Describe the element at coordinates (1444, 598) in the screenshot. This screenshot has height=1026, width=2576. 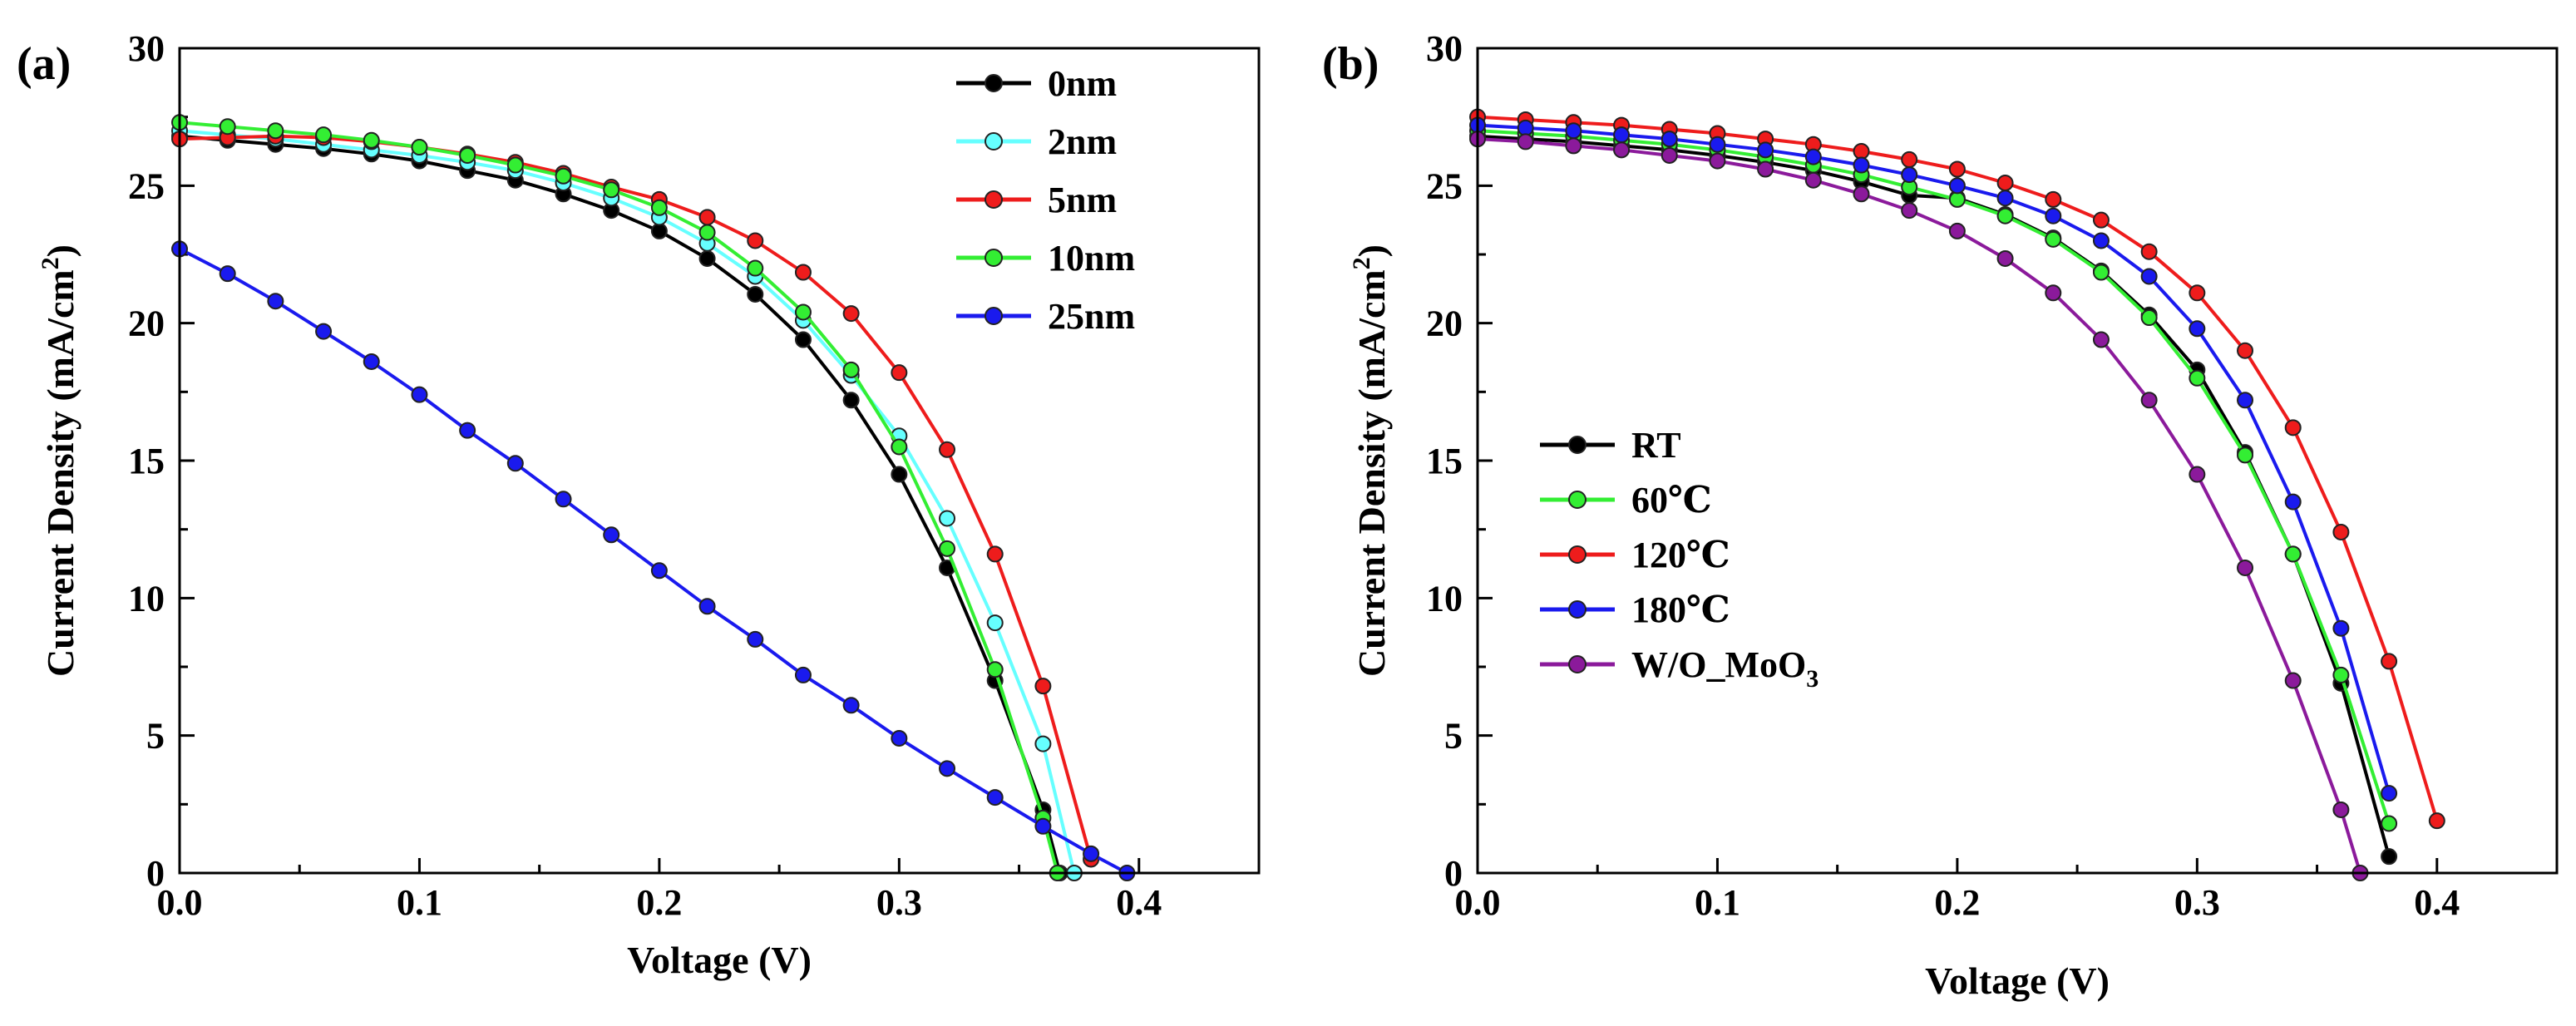
I see `y-tick-label: 10` at that location.